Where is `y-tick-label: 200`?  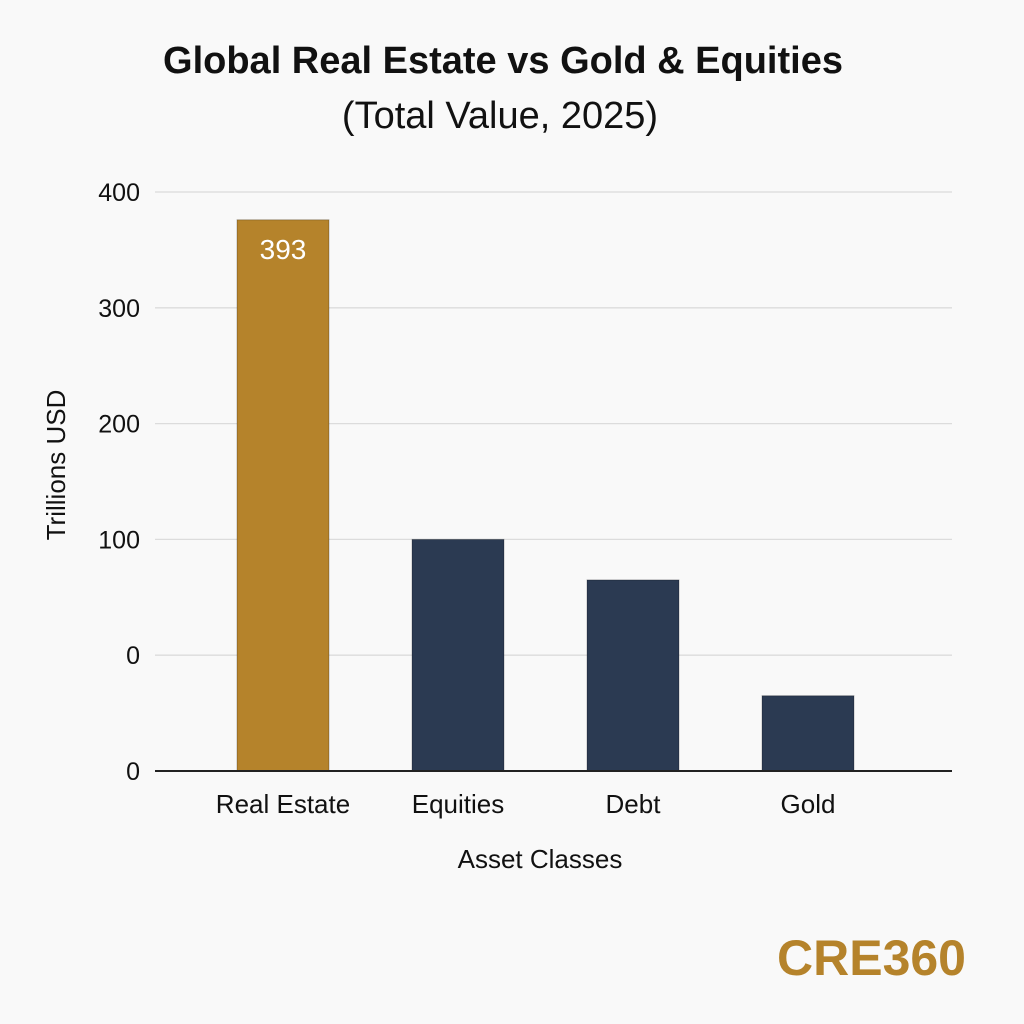
y-tick-label: 200 is located at coordinates (119, 425).